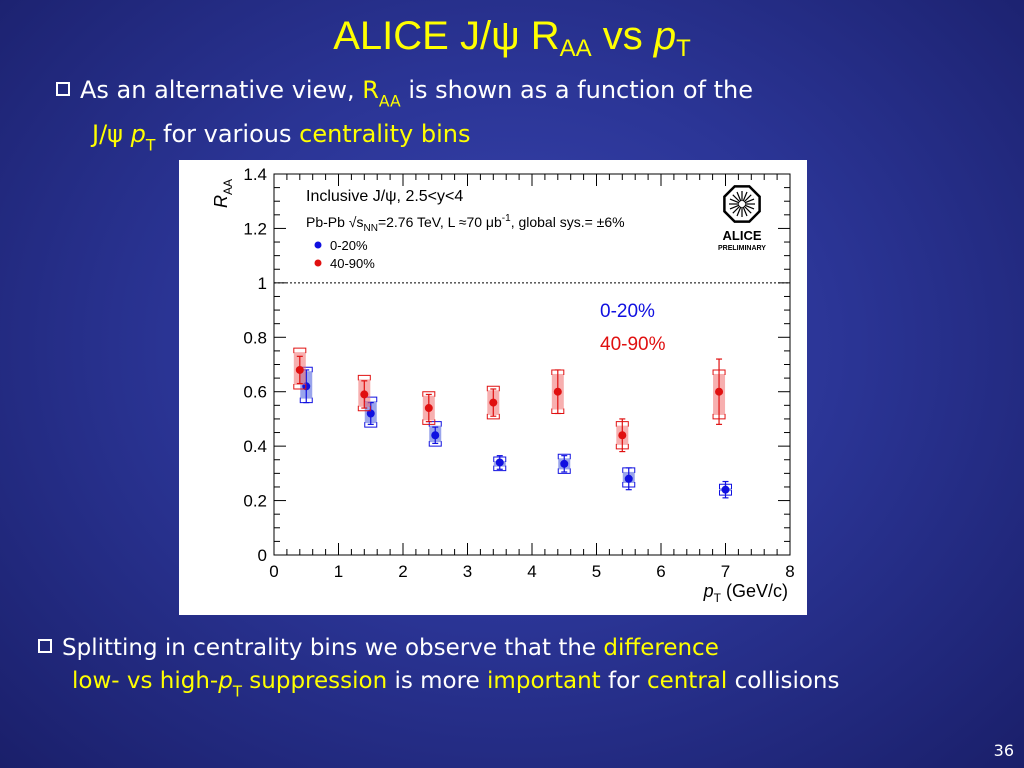 This screenshot has width=1024, height=768. Describe the element at coordinates (255, 337) in the screenshot. I see `y-tick-label: 0.8` at that location.